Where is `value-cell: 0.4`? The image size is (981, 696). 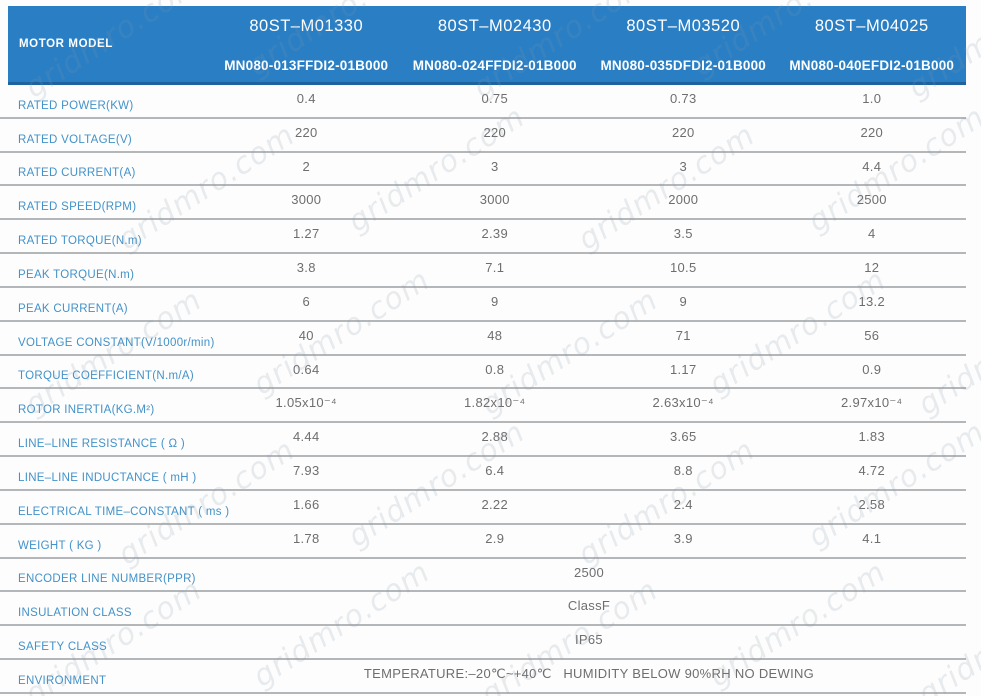 value-cell: 0.4 is located at coordinates (306, 98).